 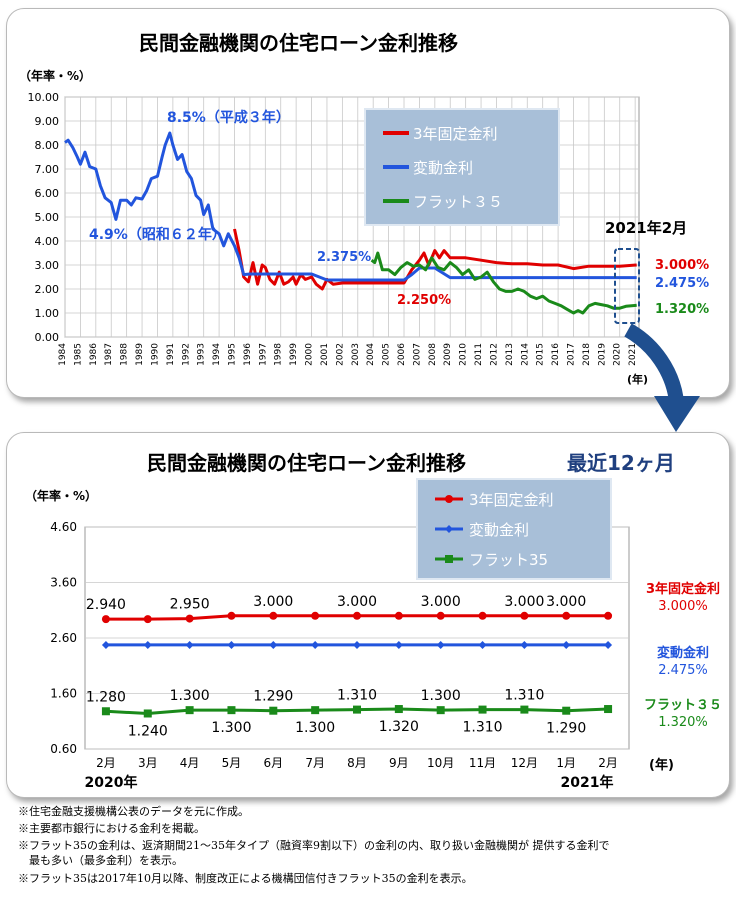 What do you see at coordinates (63, 749) in the screenshot?
I see `chart2-y-tick-label: 0.60` at bounding box center [63, 749].